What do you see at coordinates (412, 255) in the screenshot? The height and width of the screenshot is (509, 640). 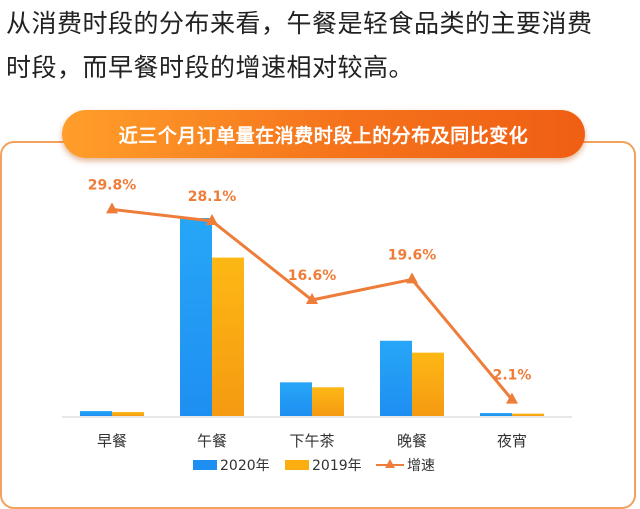 I see `growth-data-label: 19.6%` at bounding box center [412, 255].